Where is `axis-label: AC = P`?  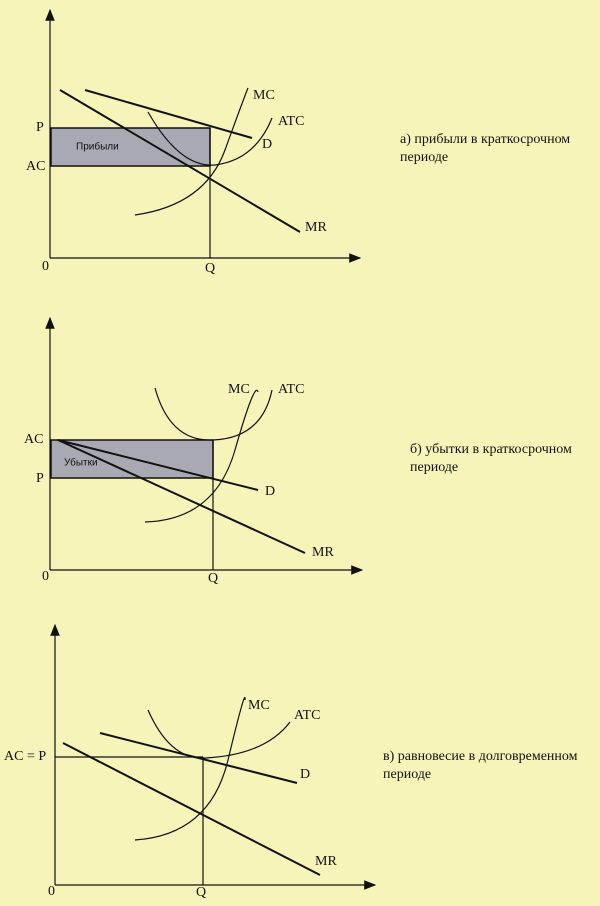
axis-label: AC = P is located at coordinates (25, 756).